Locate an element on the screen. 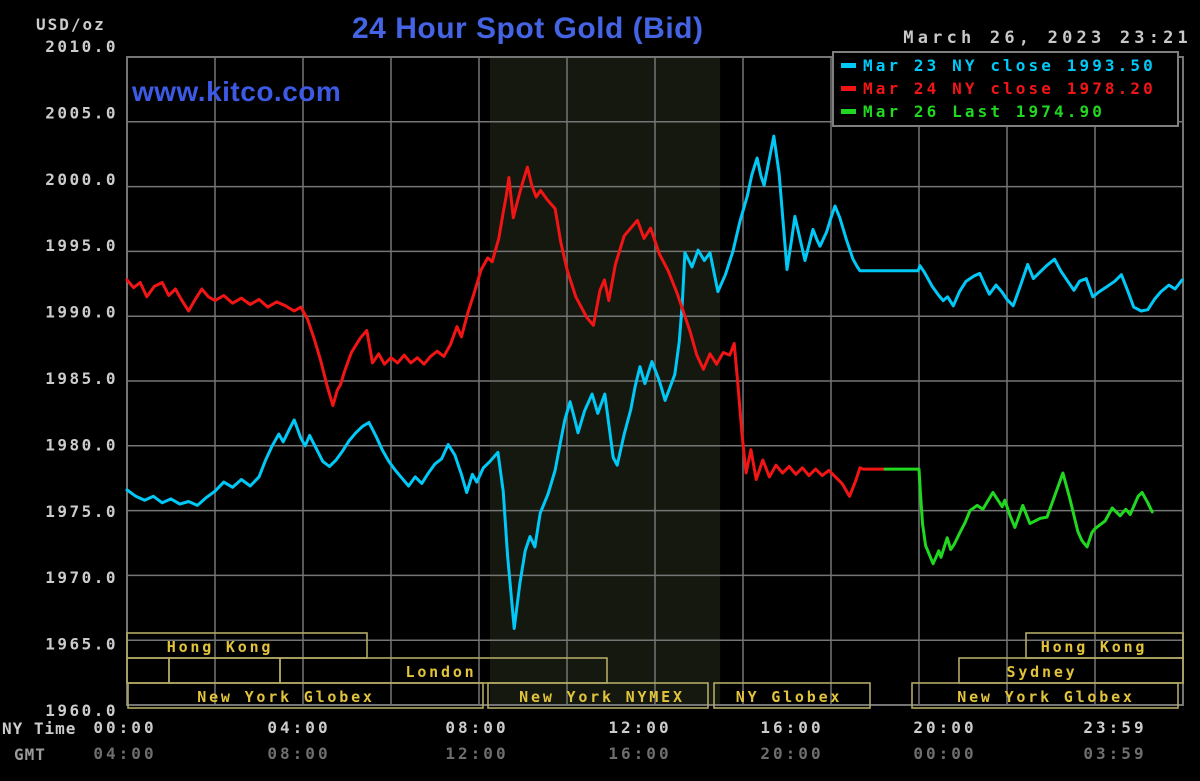  x-tick-label-gmt: 12:00 is located at coordinates (476, 753).